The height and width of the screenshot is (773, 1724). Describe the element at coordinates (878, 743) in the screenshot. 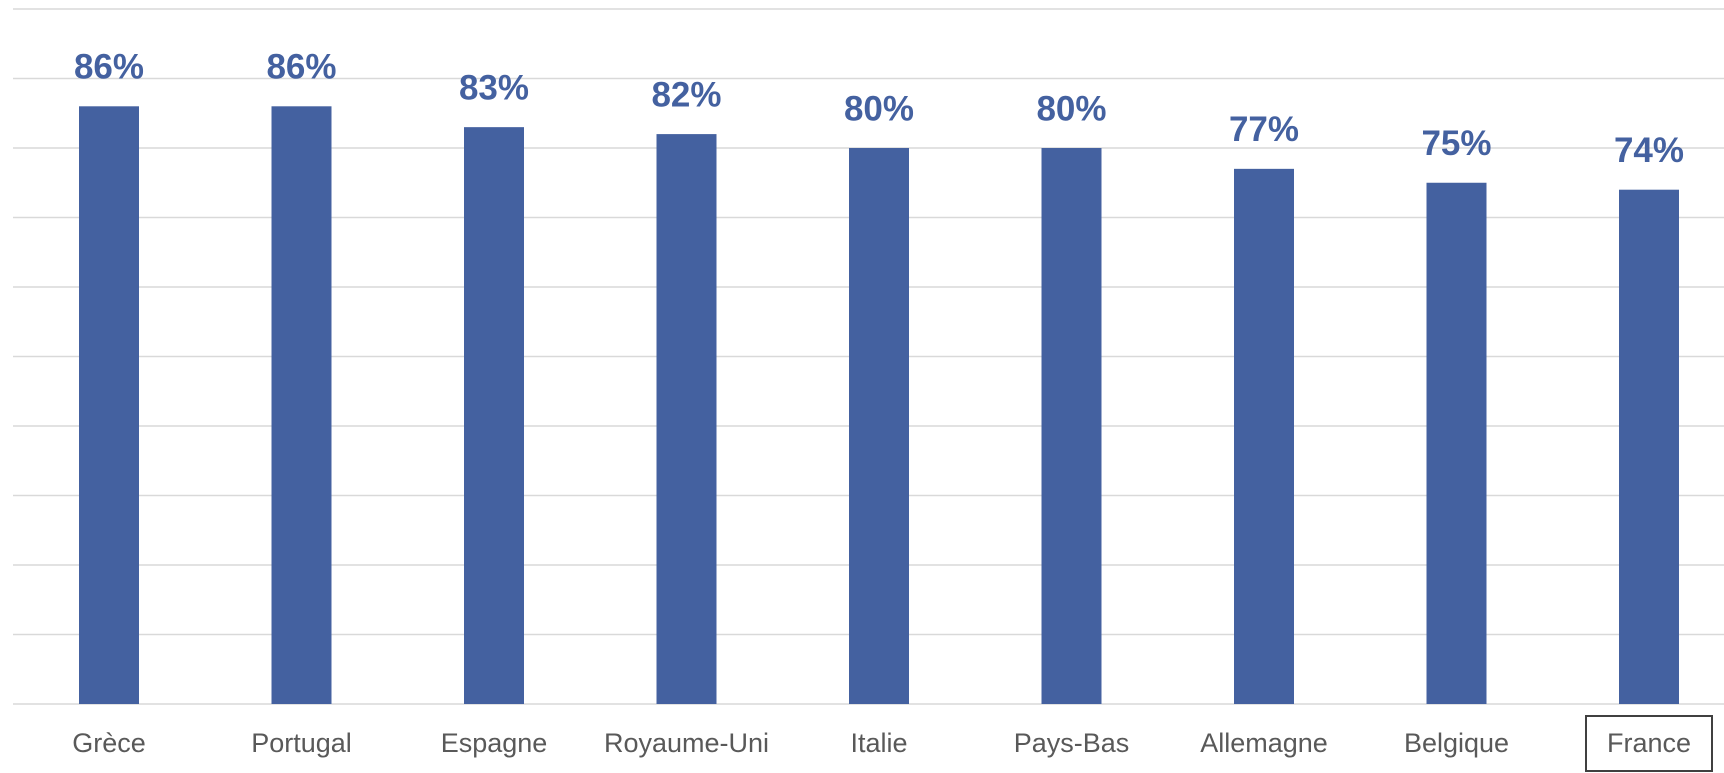

I see `x-tick-label: Italie` at that location.